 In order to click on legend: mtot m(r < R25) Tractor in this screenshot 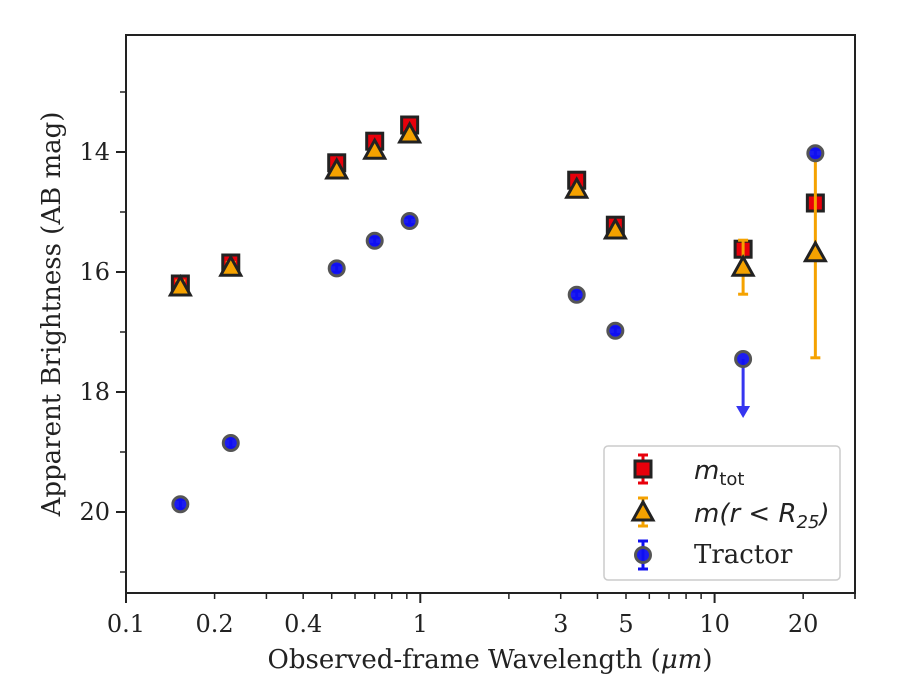, I will do `click(722, 513)`.